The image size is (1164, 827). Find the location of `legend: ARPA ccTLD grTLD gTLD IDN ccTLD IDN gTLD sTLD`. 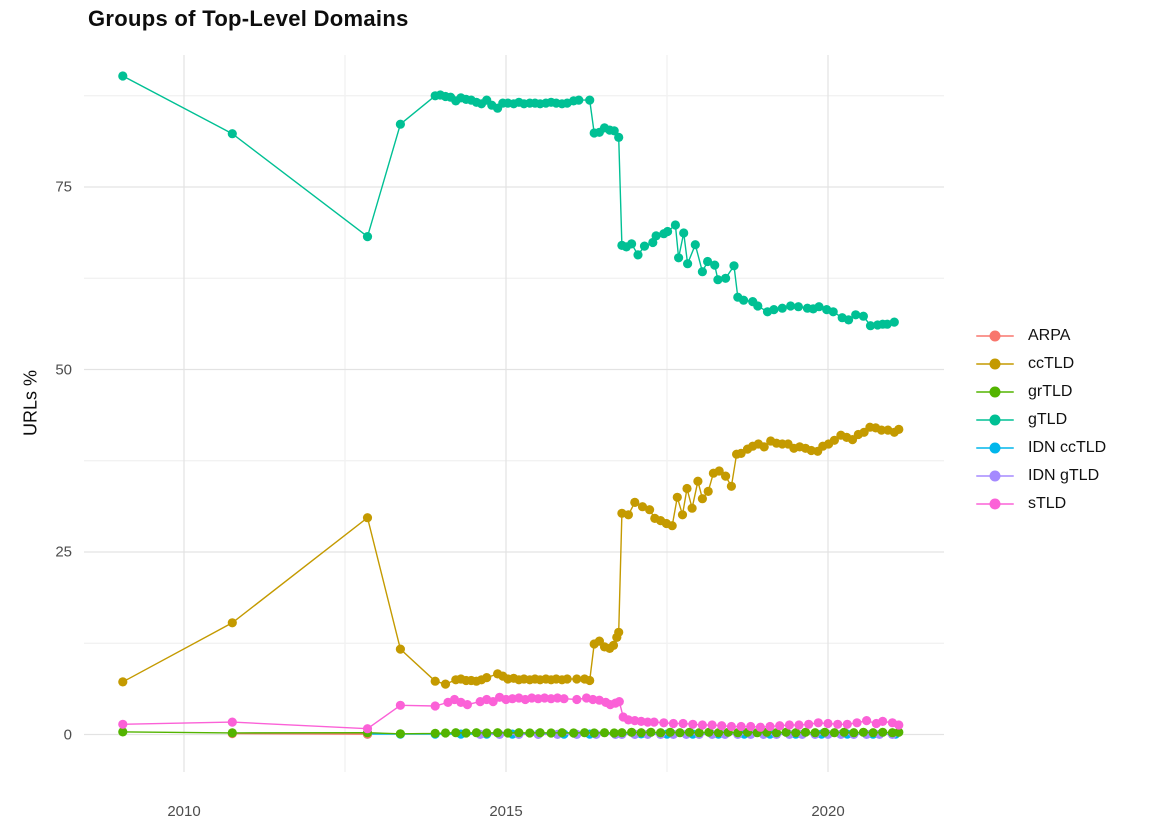

legend: ARPA ccTLD grTLD gTLD IDN ccTLD IDN gTLD sTLD is located at coordinates (1066, 420).